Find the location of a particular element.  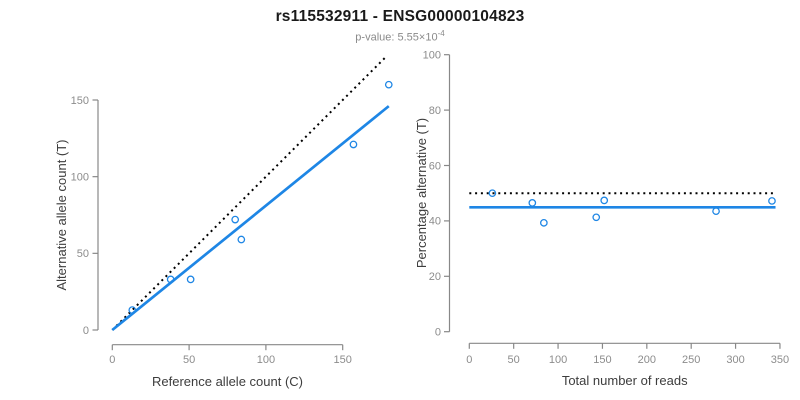

y-tick-label: 150 is located at coordinates (80, 101).